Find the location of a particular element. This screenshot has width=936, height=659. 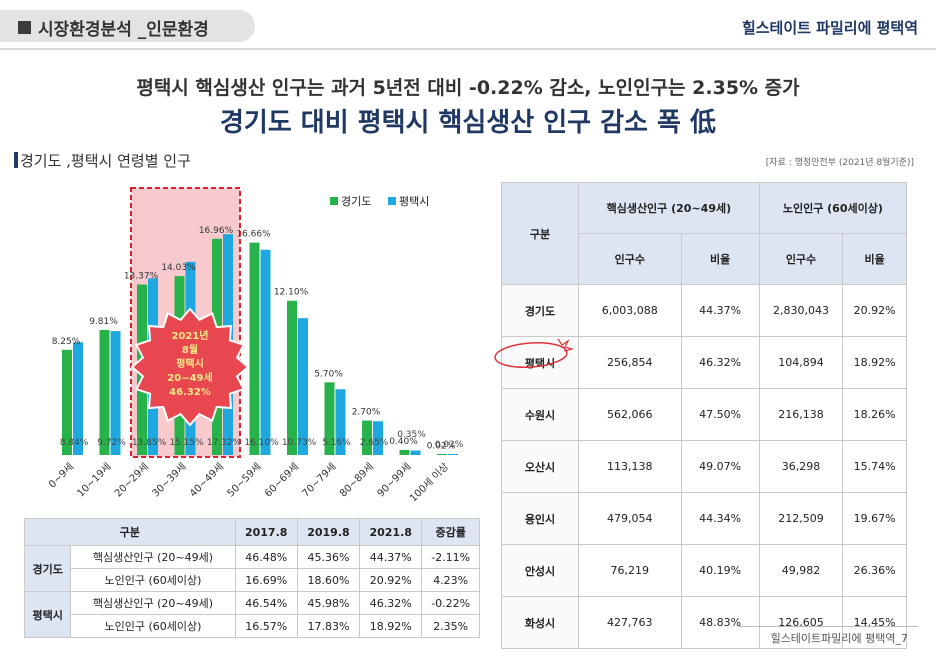

history-group-pyeongtaek: 평택시 is located at coordinates (47, 614).